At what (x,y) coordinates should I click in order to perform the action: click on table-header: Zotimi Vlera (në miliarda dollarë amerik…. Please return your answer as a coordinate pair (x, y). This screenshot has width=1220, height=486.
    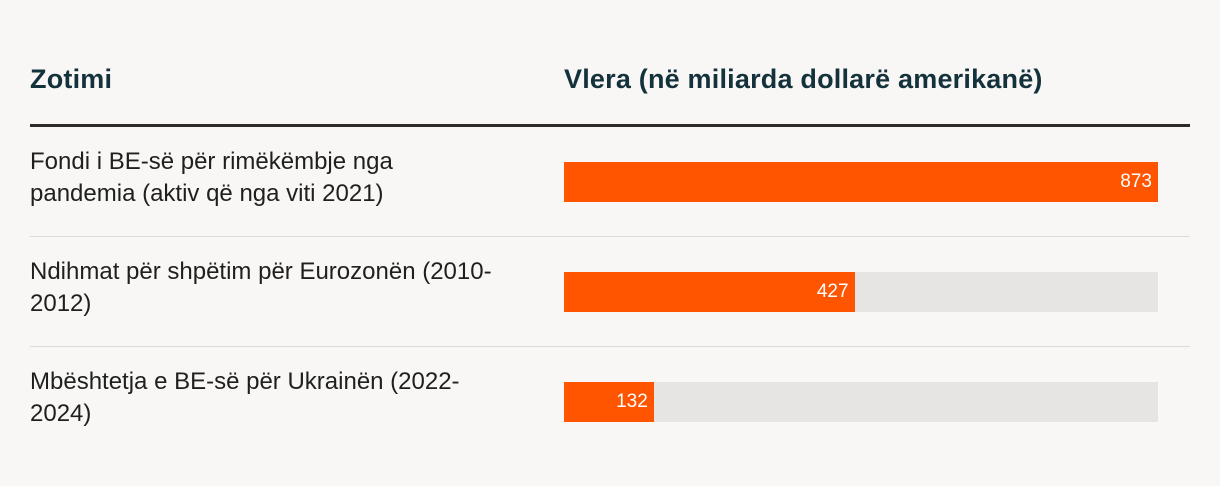
    Looking at the image, I should click on (610, 86).